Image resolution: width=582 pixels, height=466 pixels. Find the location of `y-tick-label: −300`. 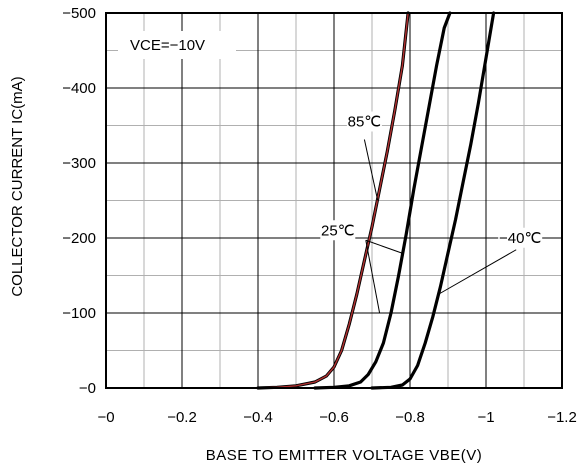

y-tick-label: −300 is located at coordinates (79, 163).